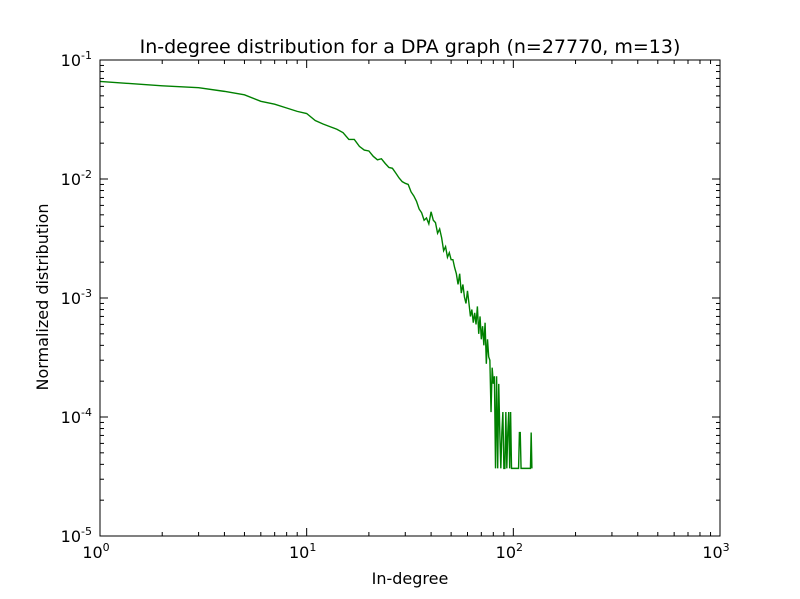 The width and height of the screenshot is (800, 599). Describe the element at coordinates (410, 578) in the screenshot. I see `x-axis-label: In-degree` at that location.